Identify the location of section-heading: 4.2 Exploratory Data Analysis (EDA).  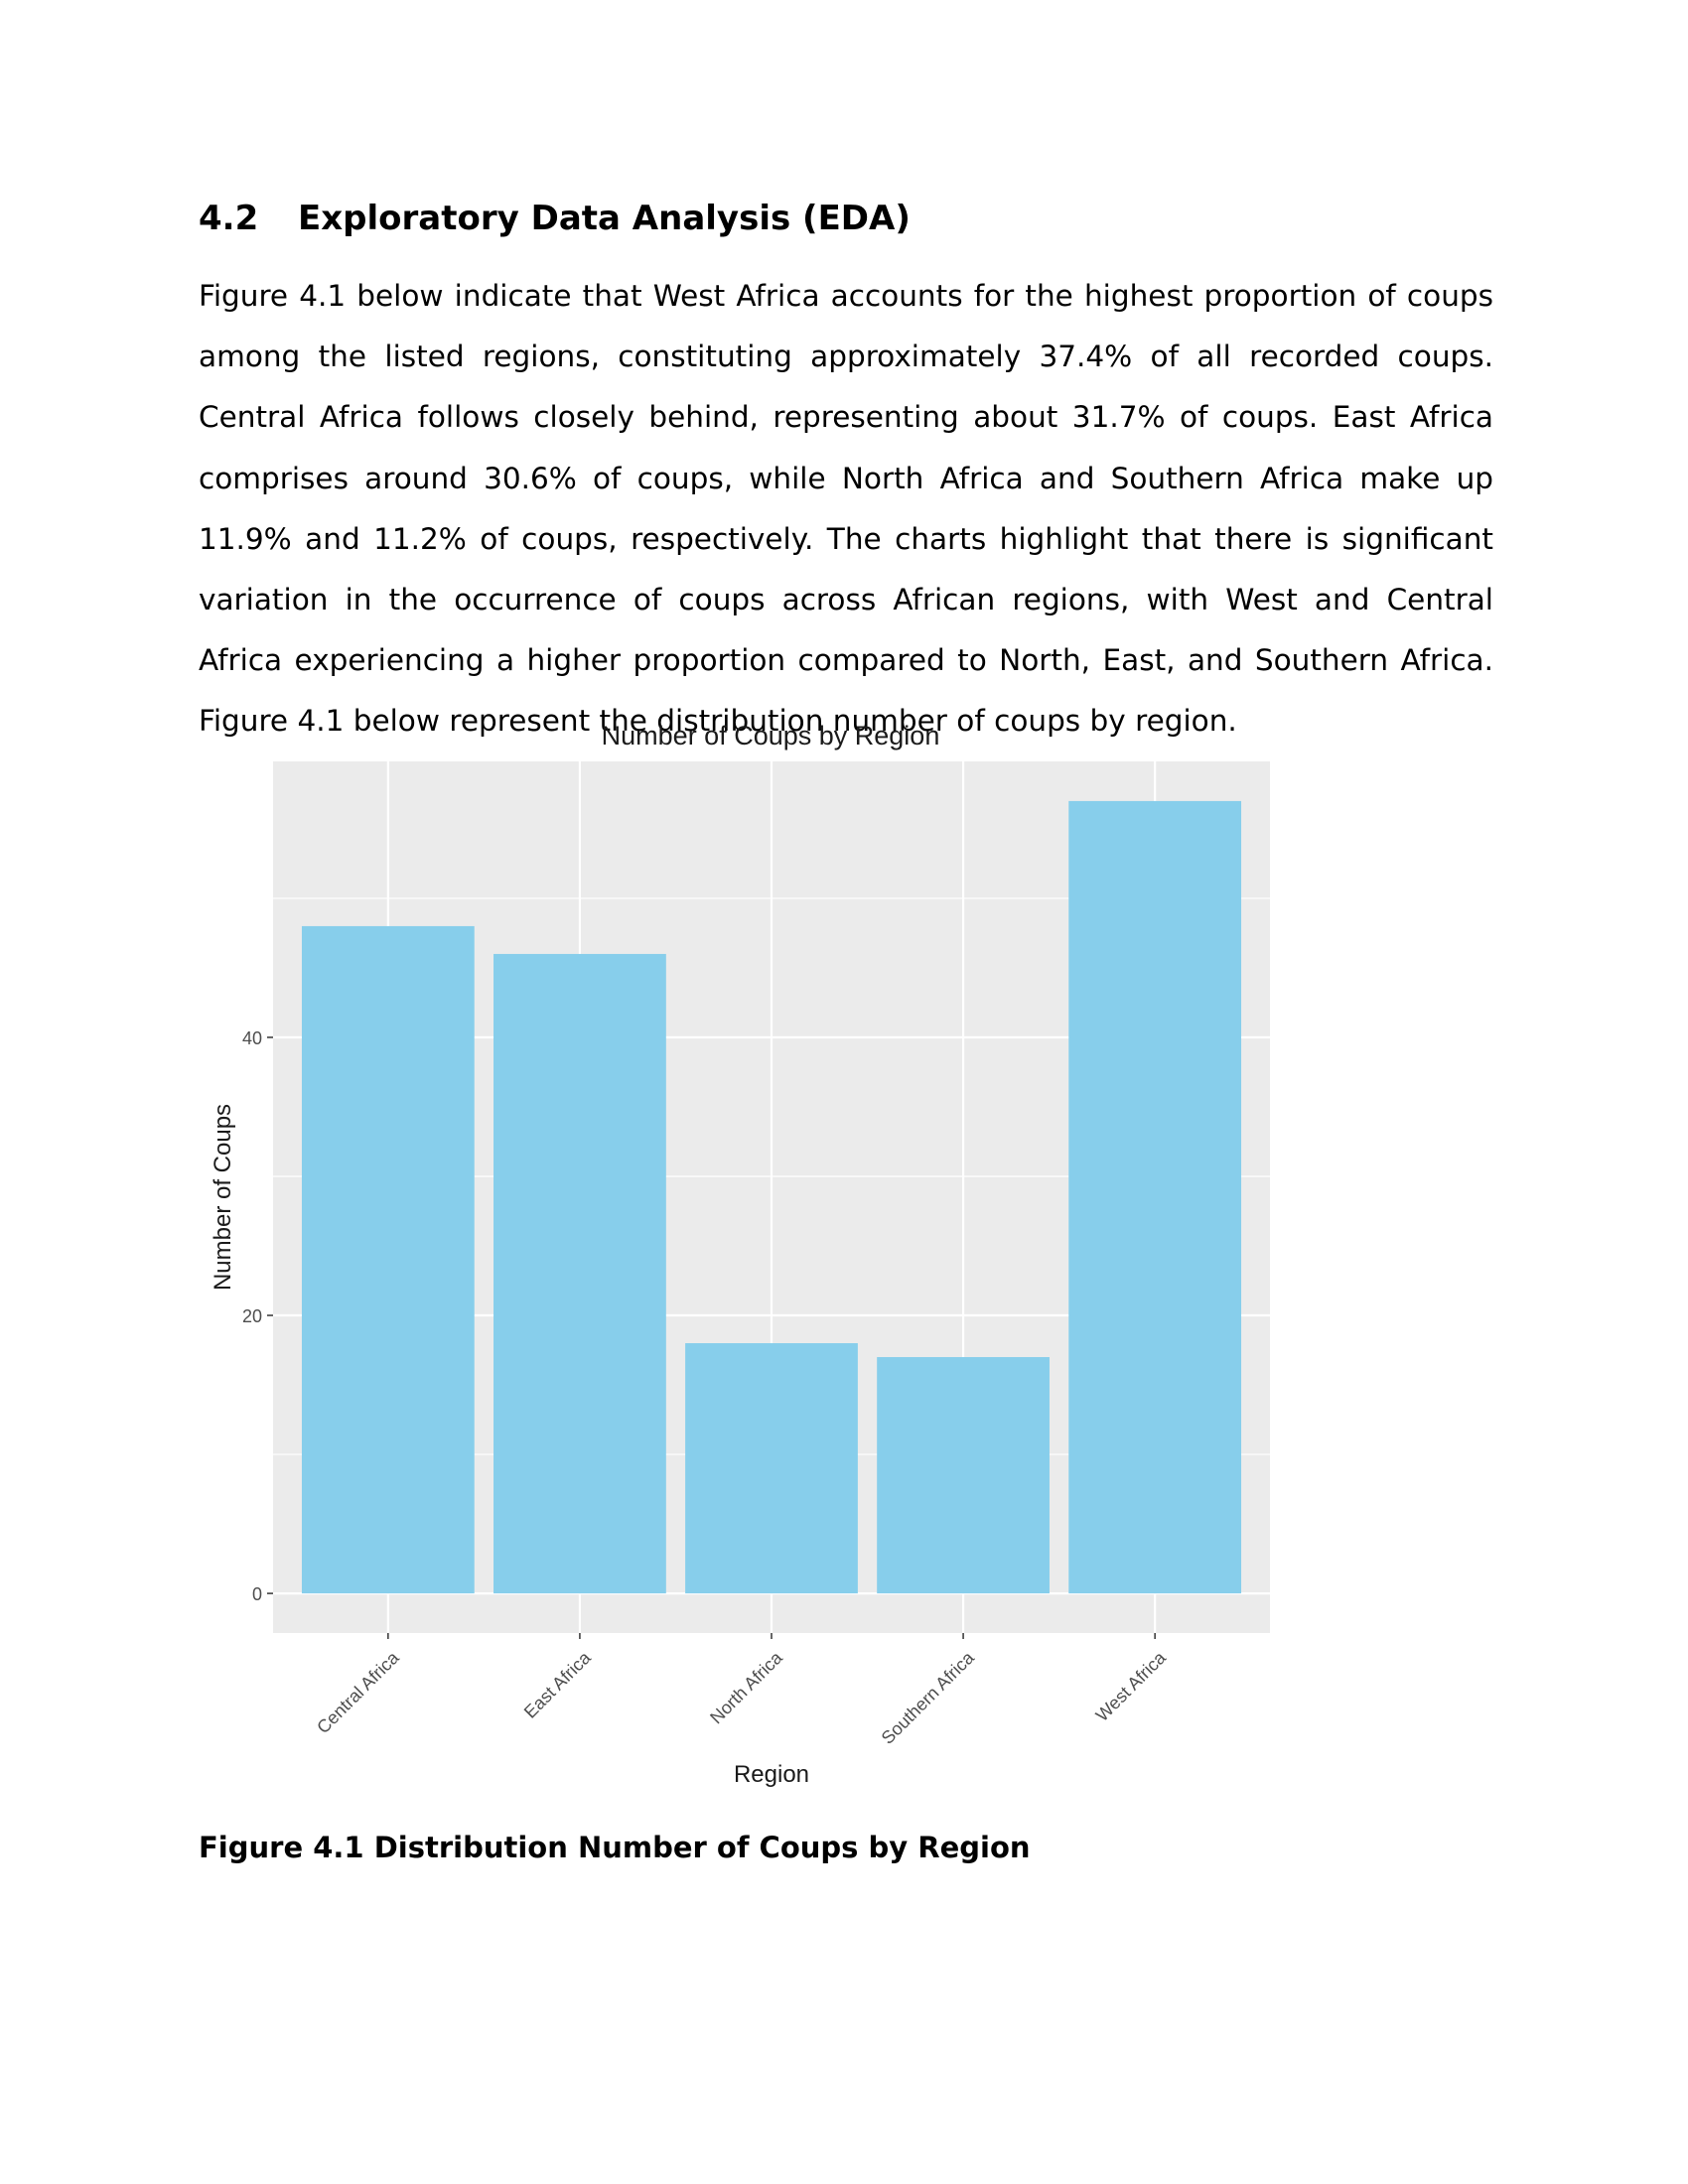
(555, 218).